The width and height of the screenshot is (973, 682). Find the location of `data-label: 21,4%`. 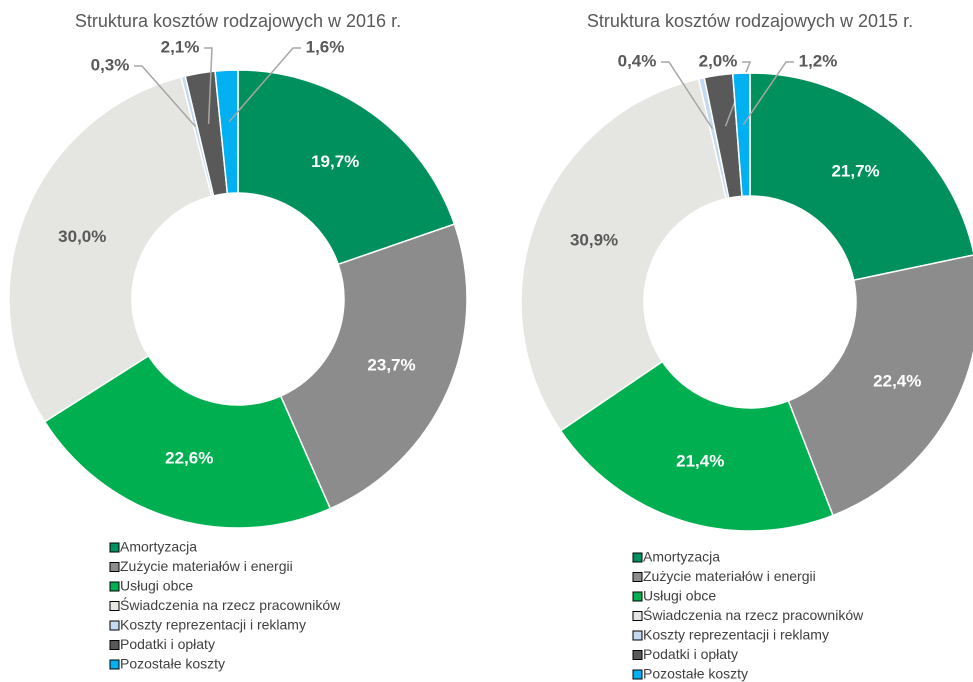

data-label: 21,4% is located at coordinates (700, 460).